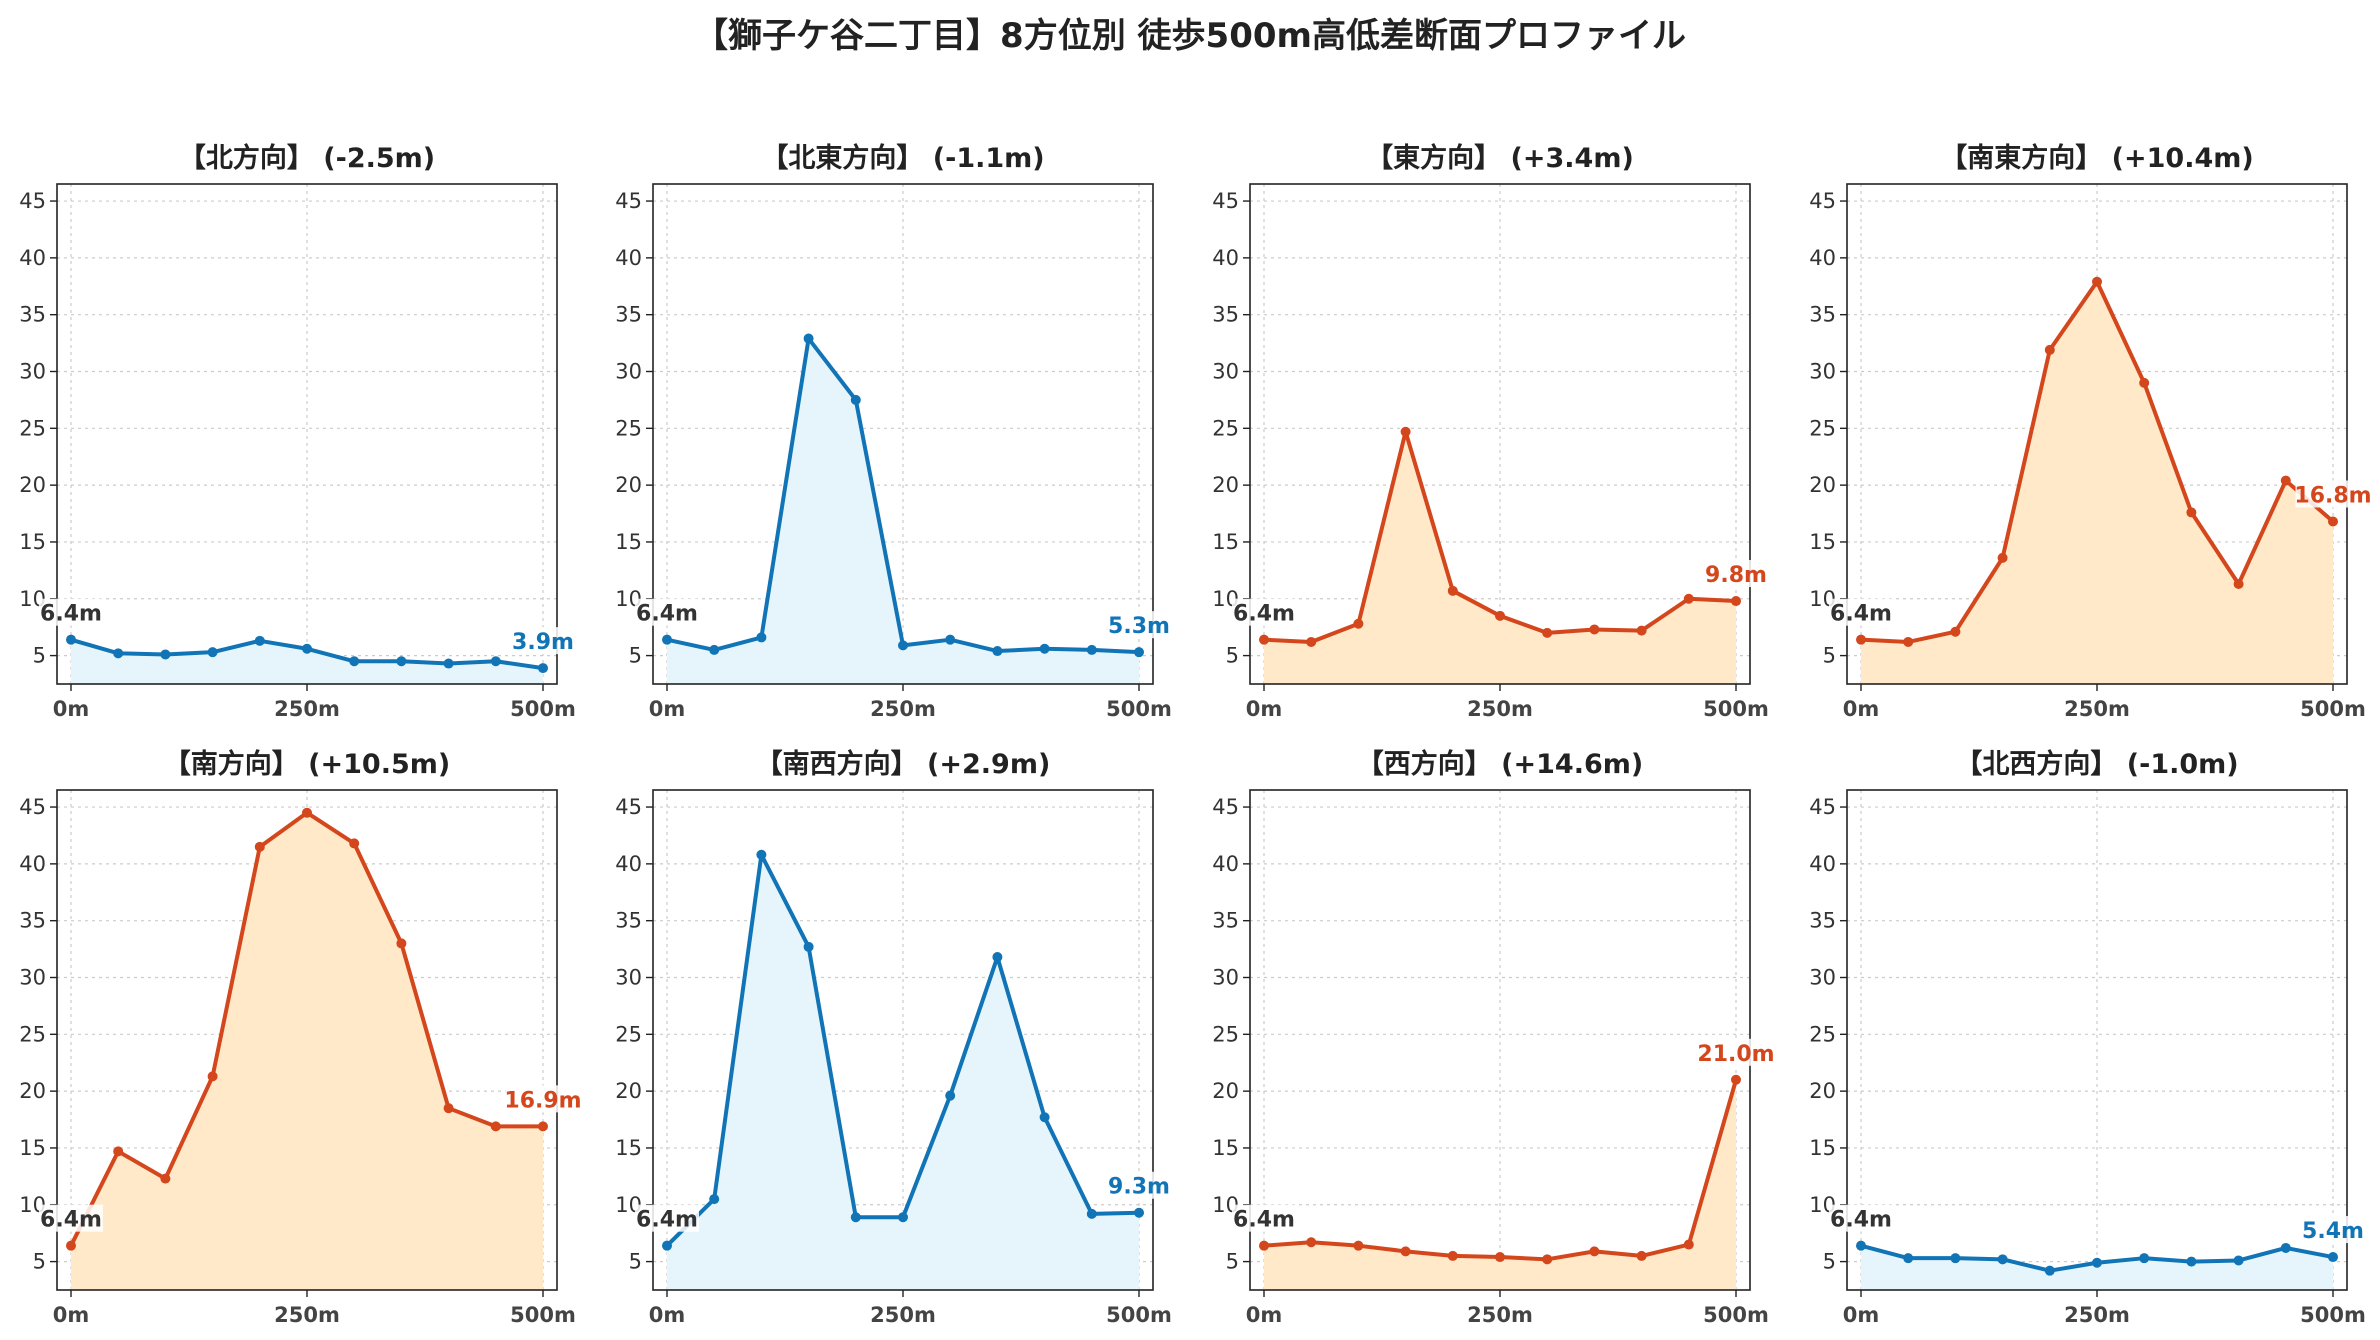  I want to click on x-tick-label: 500m, so click(1736, 1315).